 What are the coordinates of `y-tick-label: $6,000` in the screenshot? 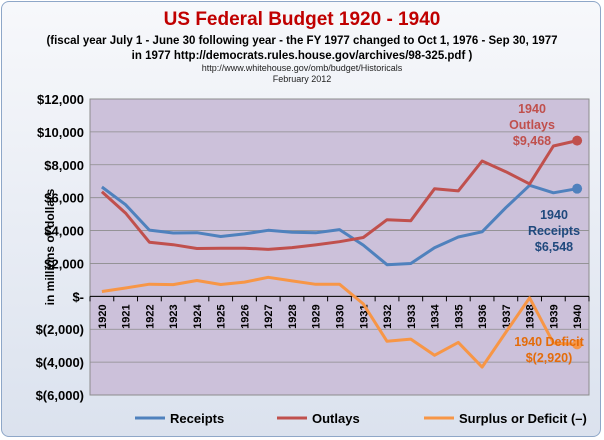 It's located at (64, 198).